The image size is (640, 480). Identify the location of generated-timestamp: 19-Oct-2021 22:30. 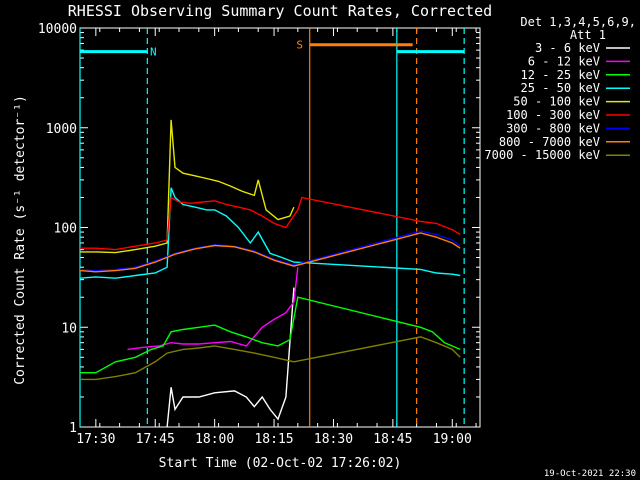
(590, 474).